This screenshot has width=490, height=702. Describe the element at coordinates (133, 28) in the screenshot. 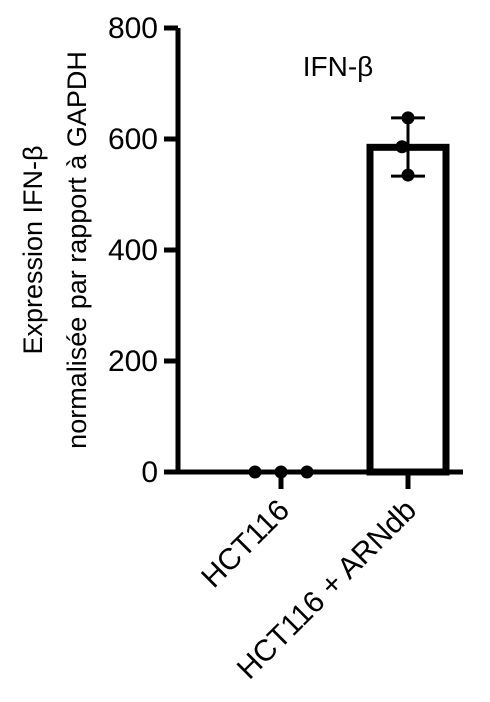

I see `y-tick-label-800: 800` at that location.